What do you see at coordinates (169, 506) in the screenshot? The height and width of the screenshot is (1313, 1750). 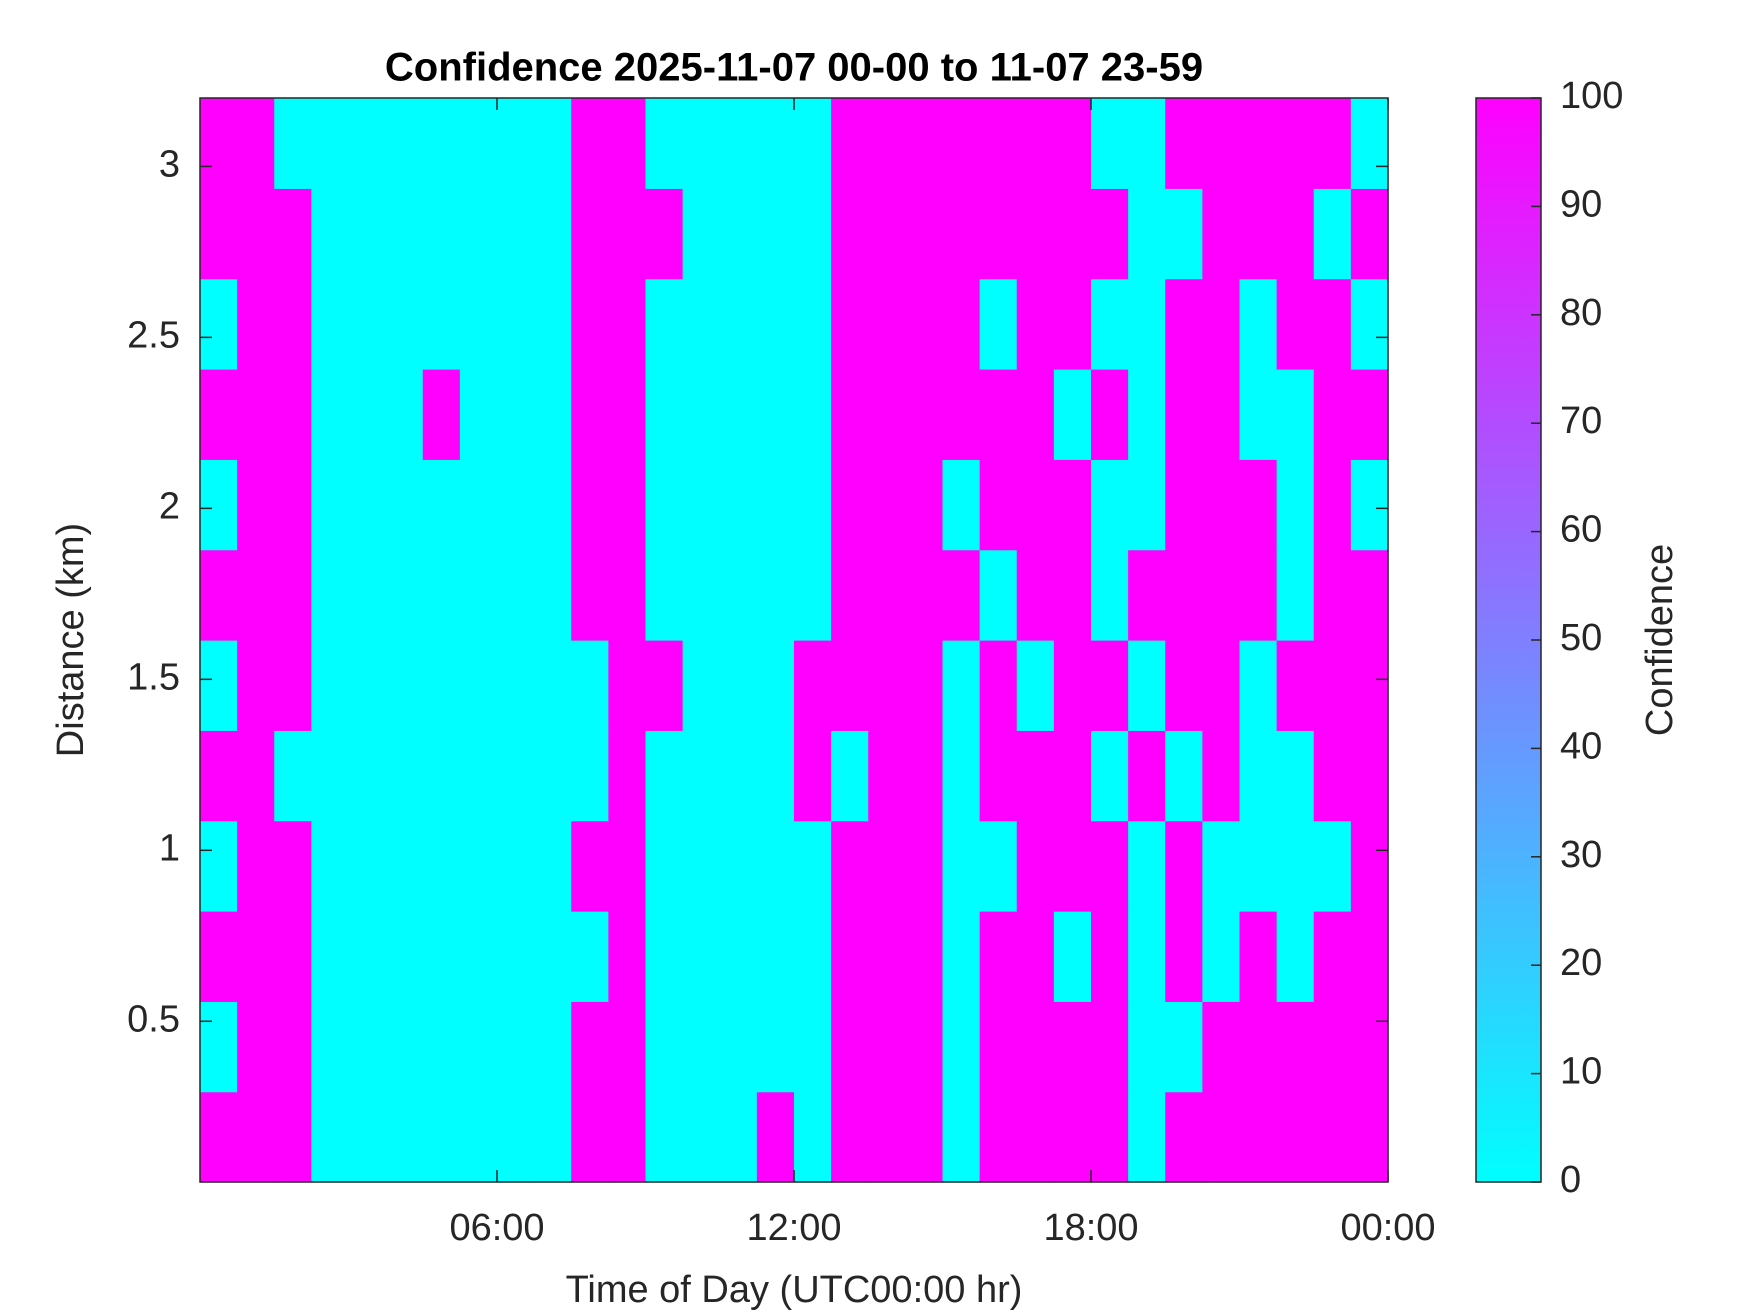 I see `y-tick-label: 2` at bounding box center [169, 506].